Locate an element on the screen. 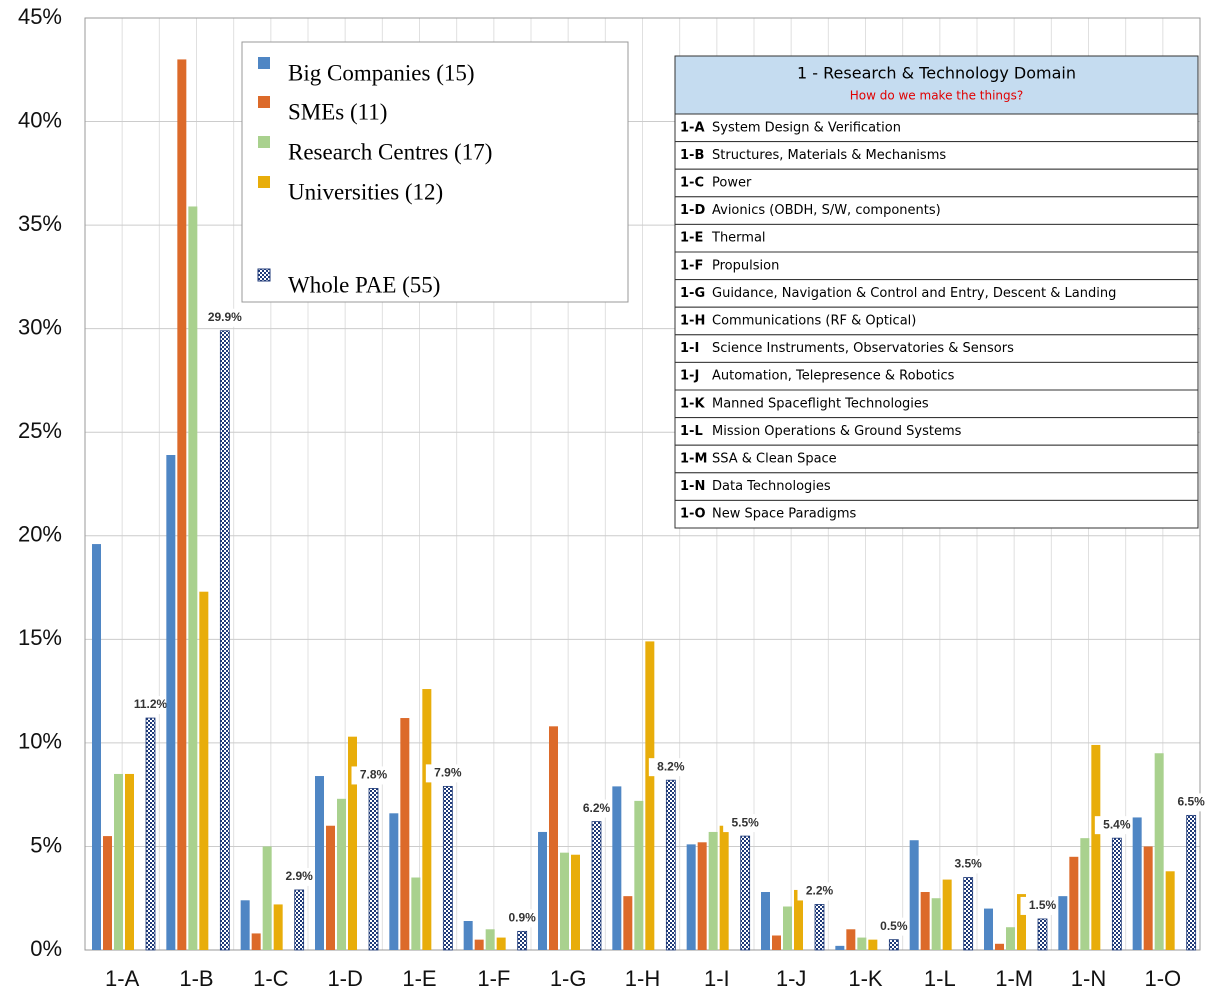 The width and height of the screenshot is (1208, 1003). legend-label: Whole PAE (55) is located at coordinates (364, 284).